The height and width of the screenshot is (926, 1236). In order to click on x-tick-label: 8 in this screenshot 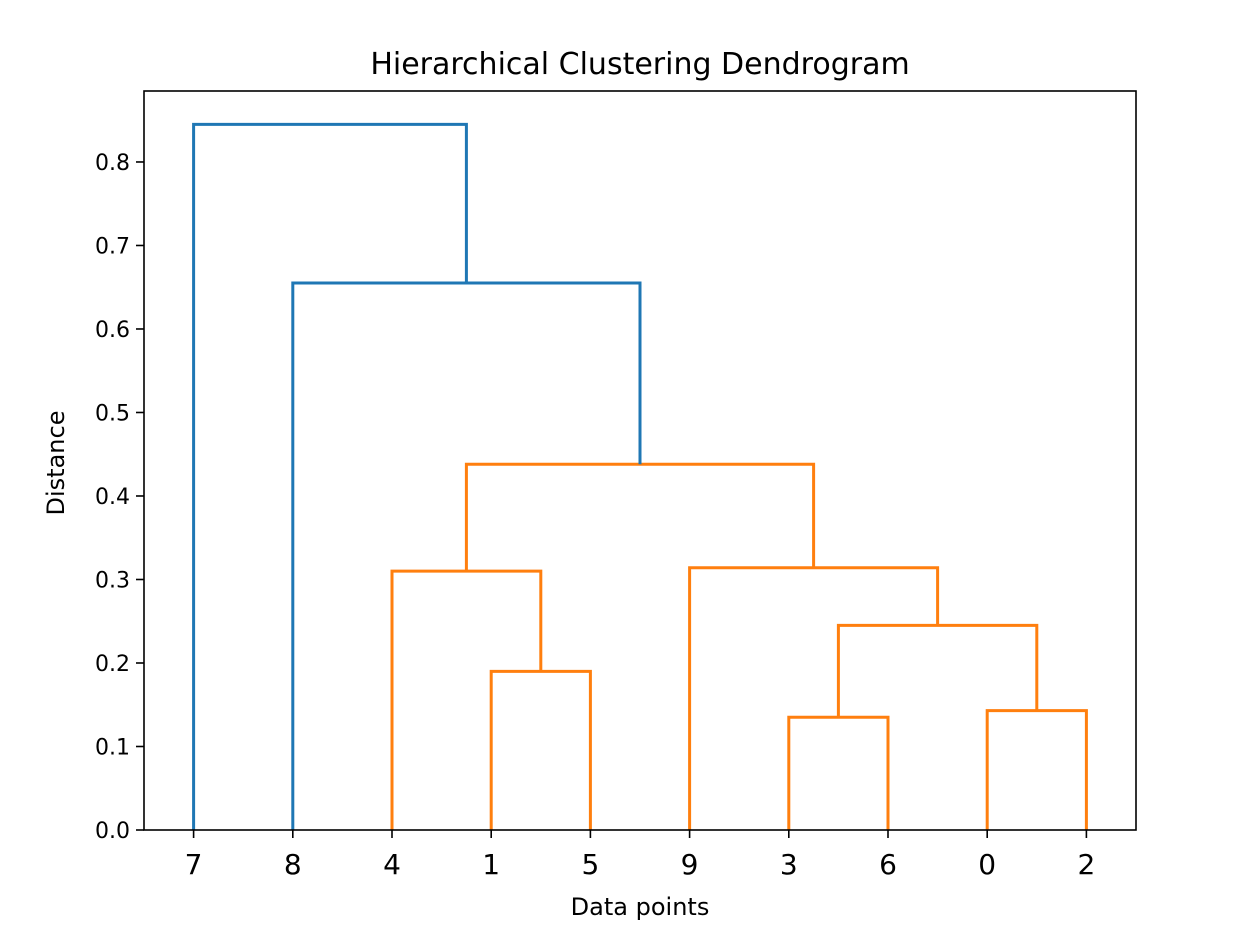, I will do `click(293, 864)`.